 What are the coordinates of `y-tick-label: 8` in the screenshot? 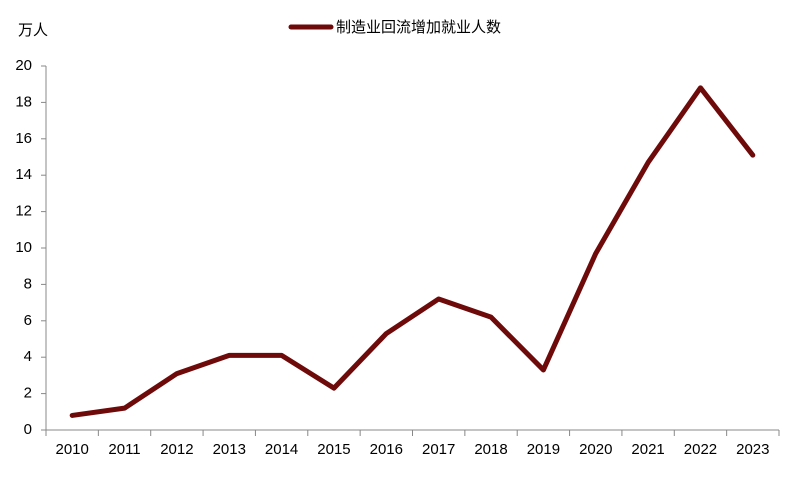 It's located at (28, 283).